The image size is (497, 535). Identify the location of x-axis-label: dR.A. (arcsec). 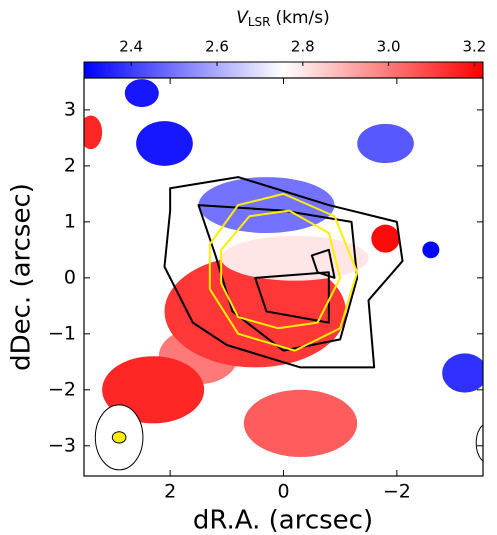
(283, 520).